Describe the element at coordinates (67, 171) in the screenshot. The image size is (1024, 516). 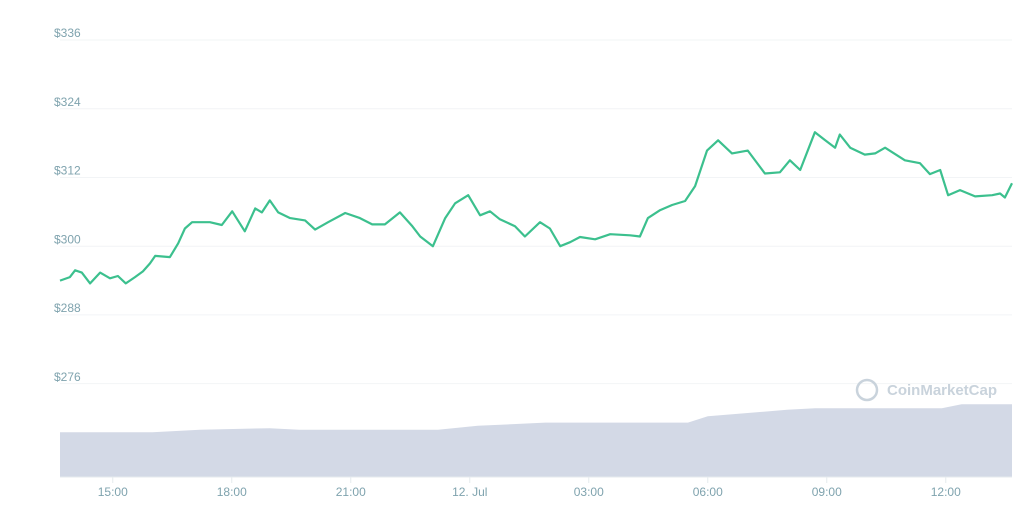
I see `y-tick-label: $312` at that location.